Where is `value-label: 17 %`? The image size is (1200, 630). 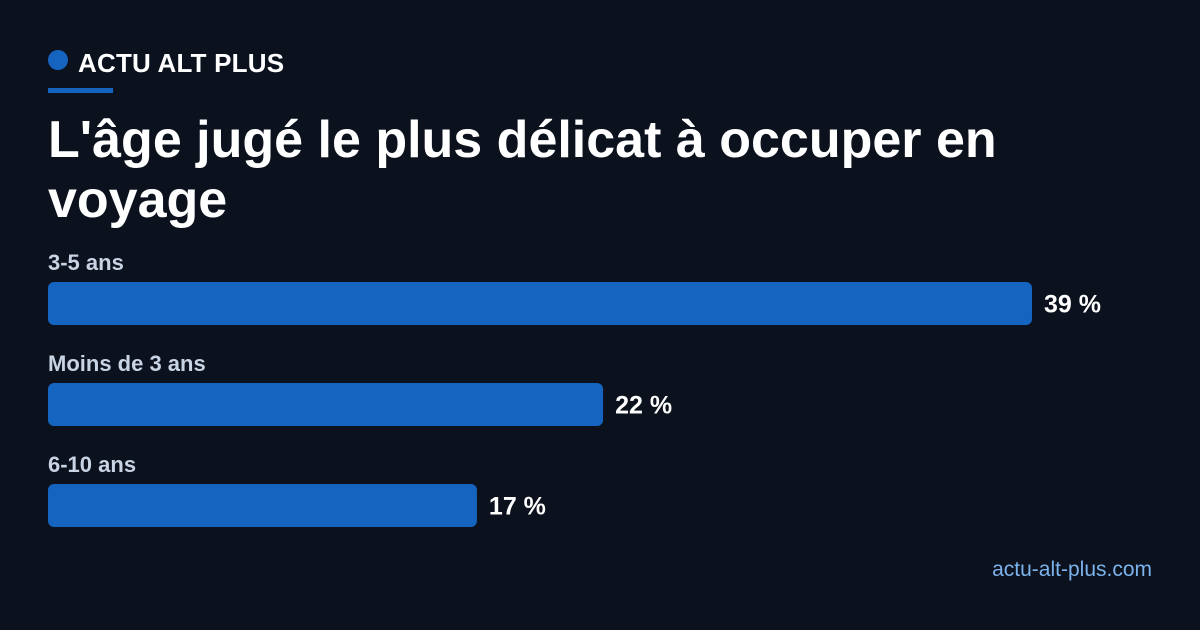 value-label: 17 % is located at coordinates (517, 507).